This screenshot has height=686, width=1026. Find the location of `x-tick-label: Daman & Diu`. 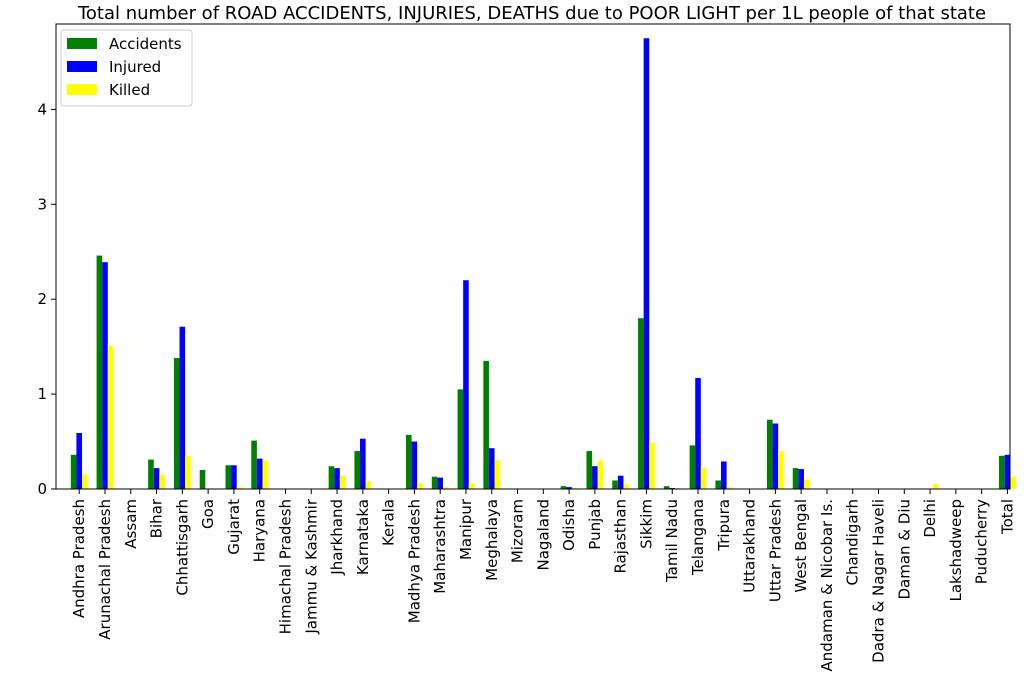

x-tick-label: Daman & Diu is located at coordinates (904, 549).